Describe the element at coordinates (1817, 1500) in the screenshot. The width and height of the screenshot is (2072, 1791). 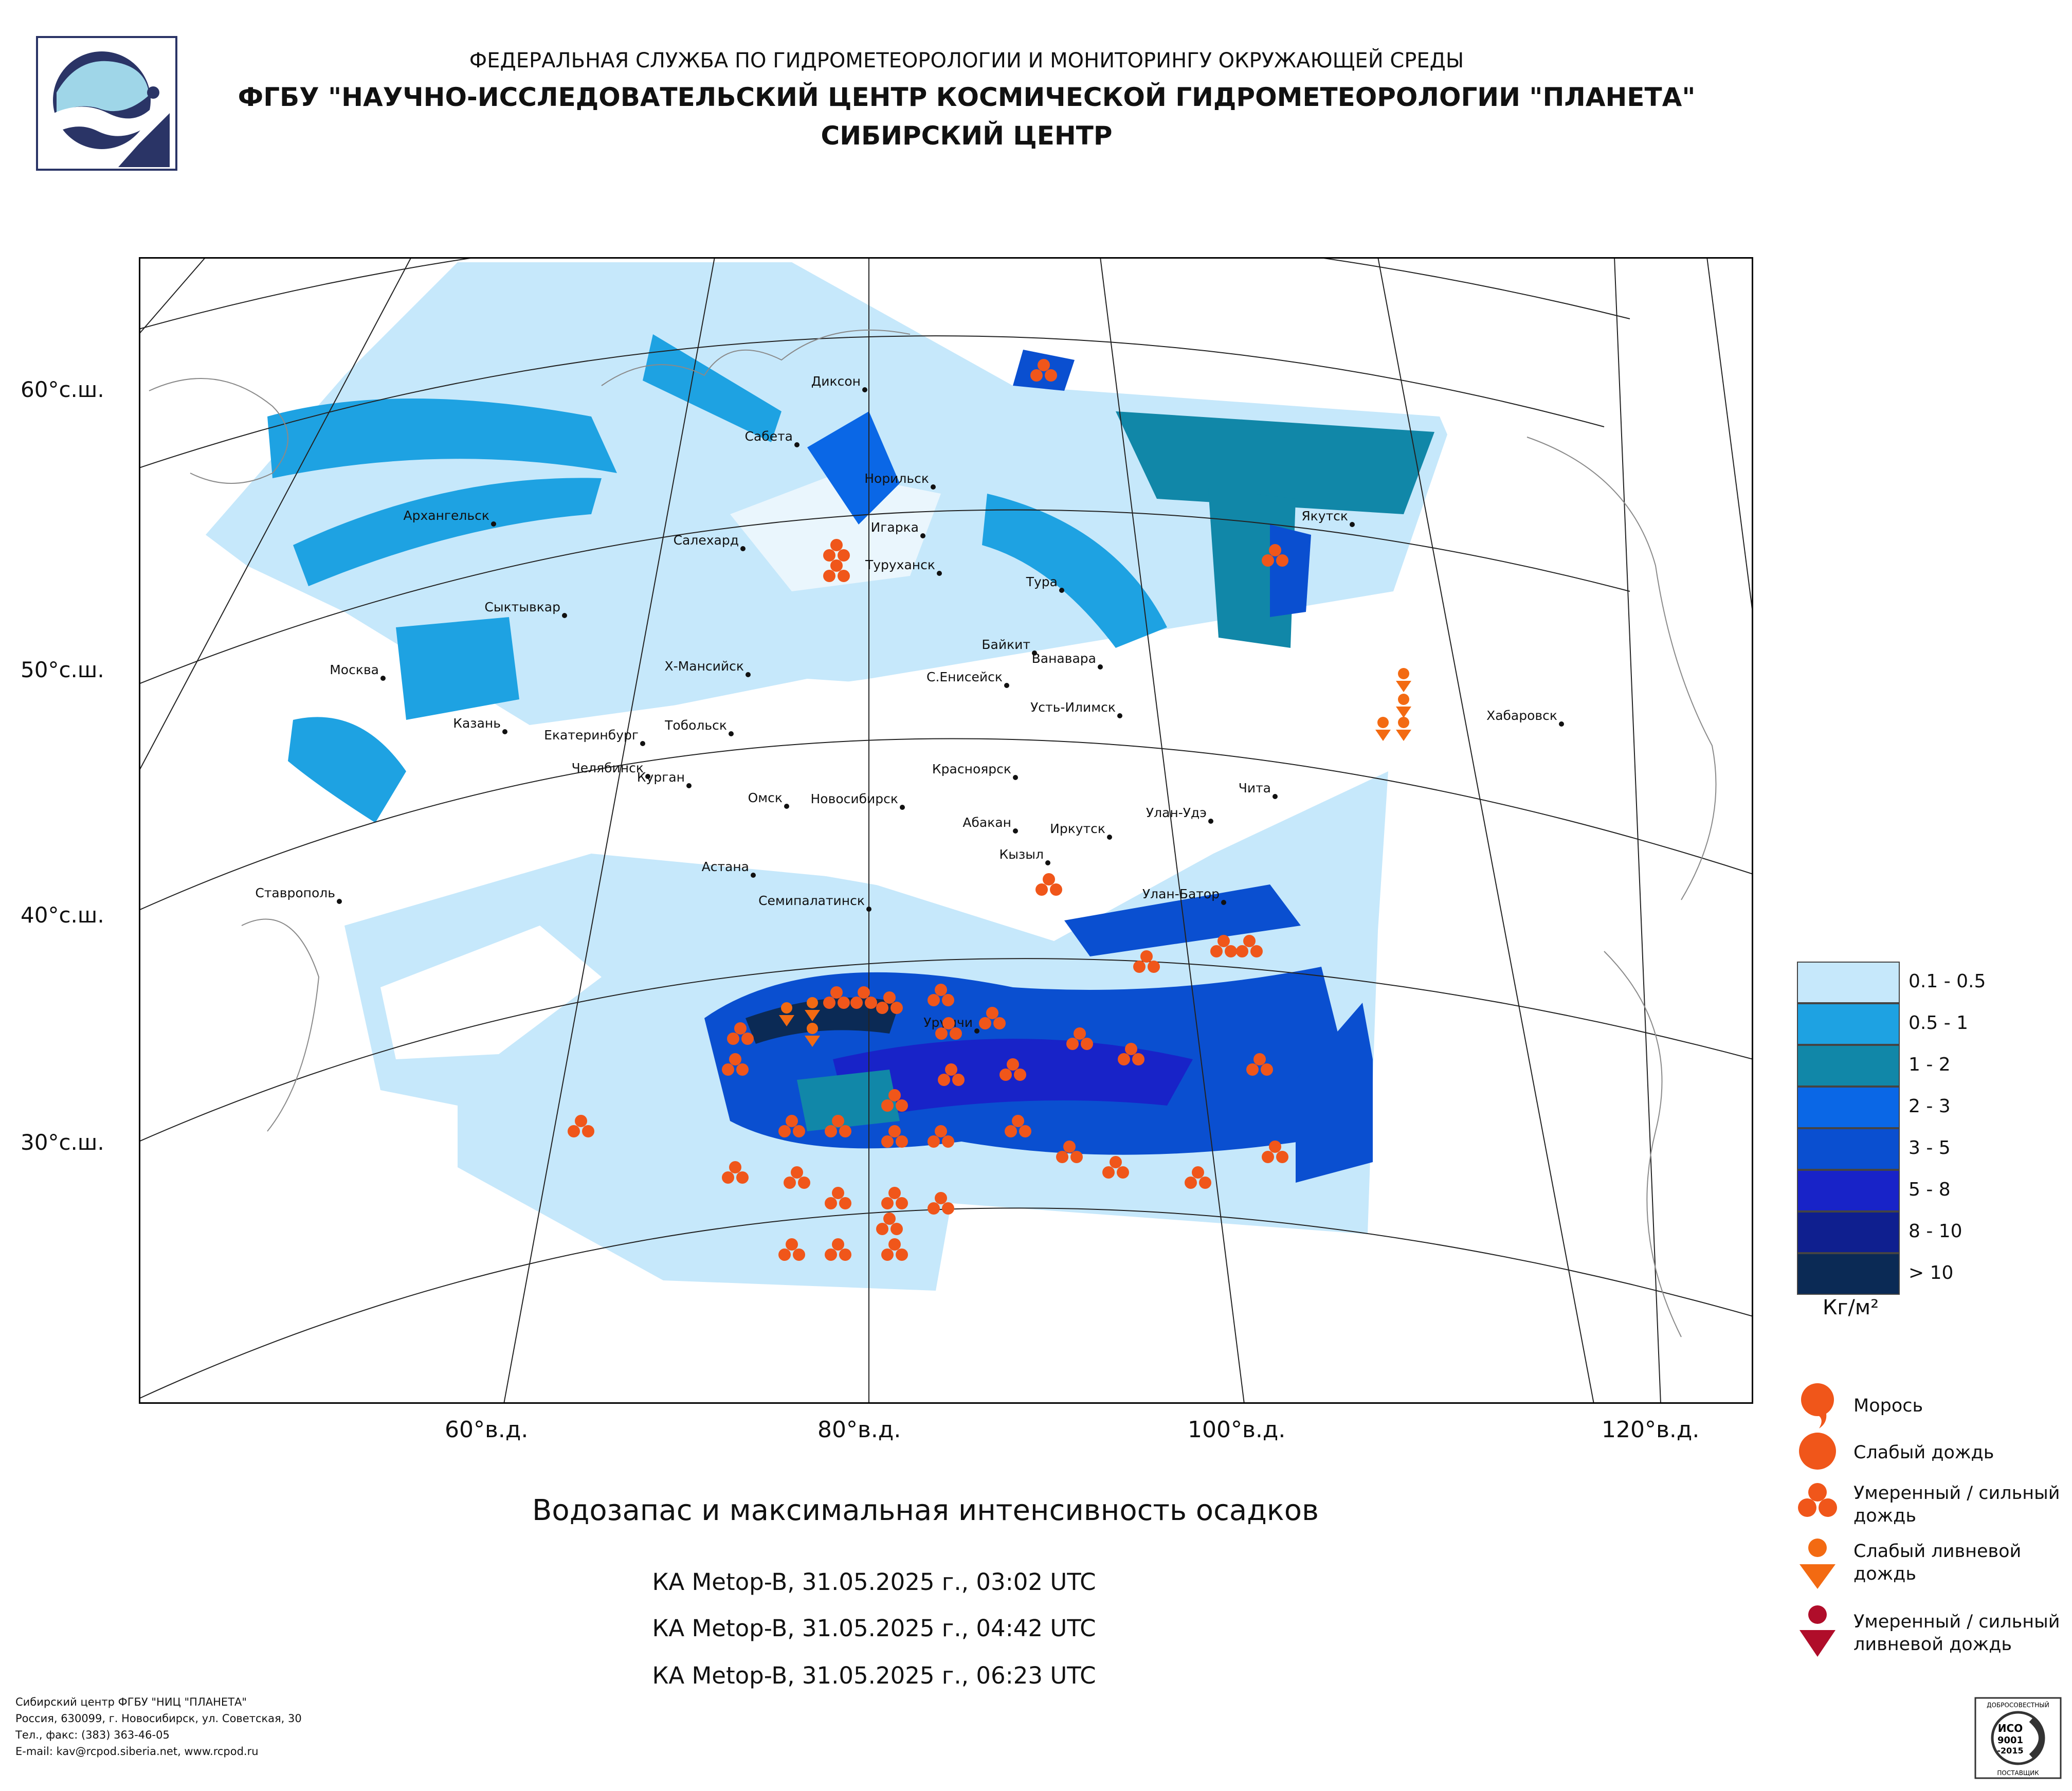
I see `moderate-rain-icon` at that location.